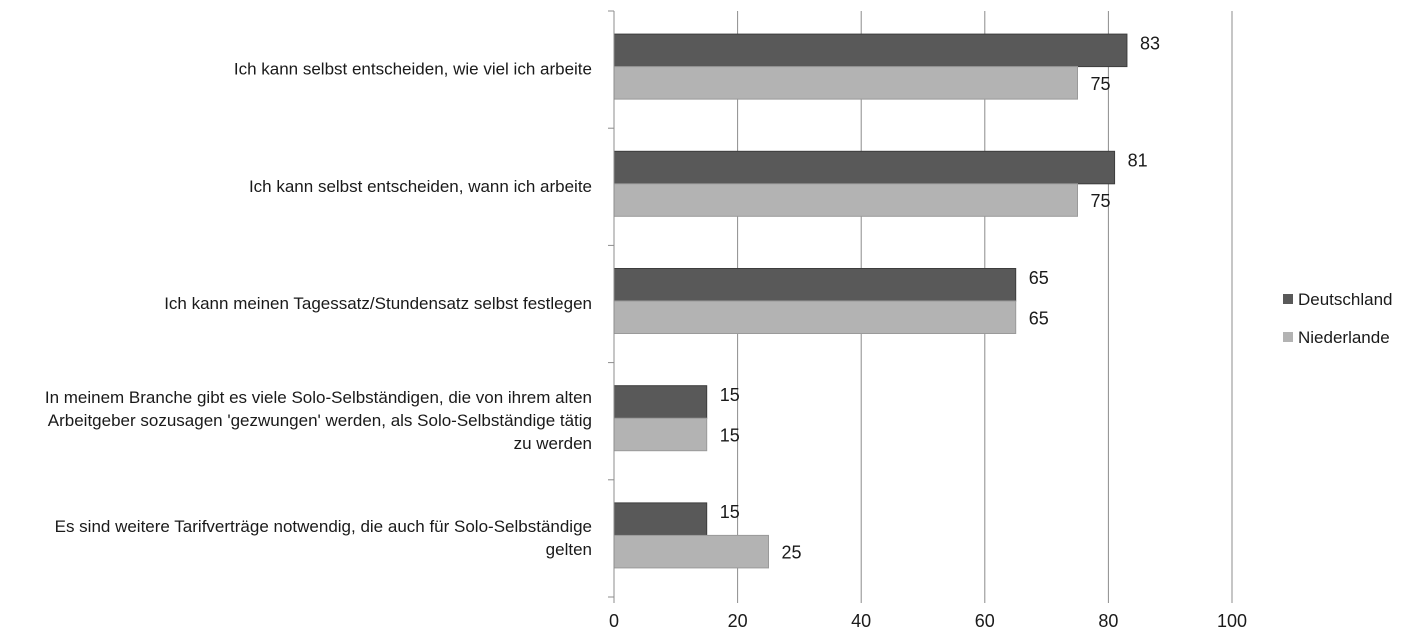 The image size is (1414, 637). I want to click on x-tick-label: 60, so click(985, 621).